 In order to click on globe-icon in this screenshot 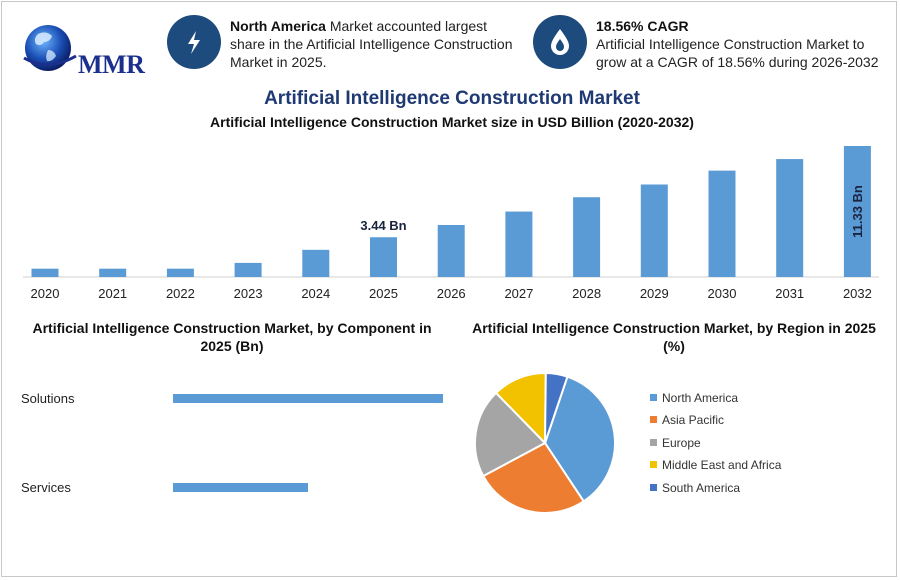, I will do `click(50, 48)`.